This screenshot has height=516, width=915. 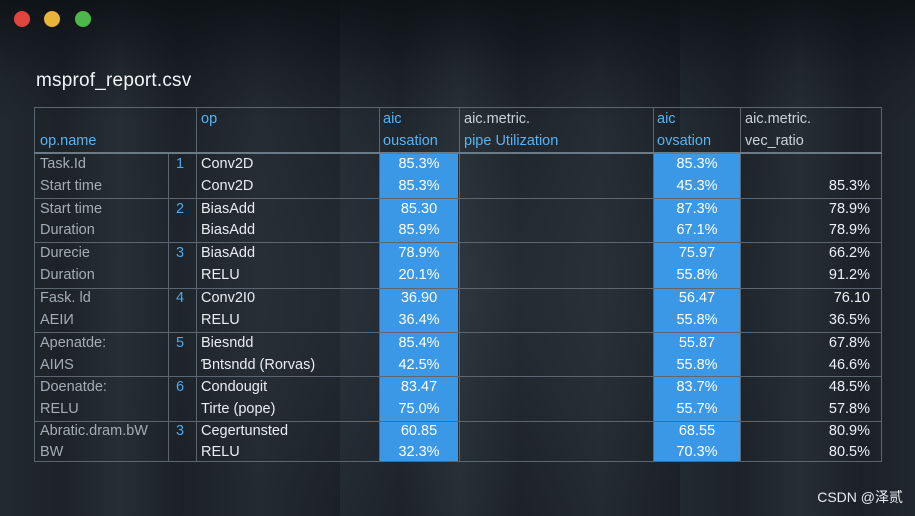 I want to click on row-op: Conv2I0, so click(x=228, y=298).